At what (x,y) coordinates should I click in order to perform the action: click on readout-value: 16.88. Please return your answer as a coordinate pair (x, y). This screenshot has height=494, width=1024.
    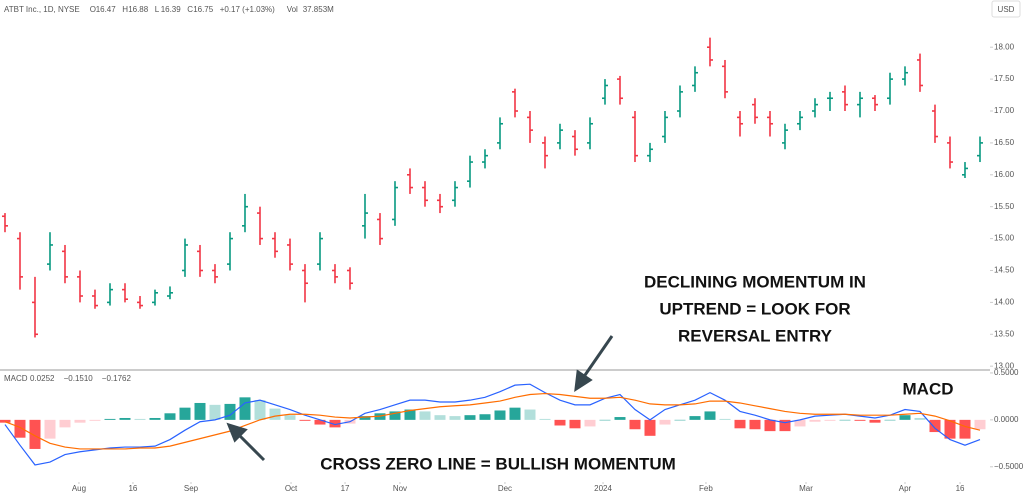
    Looking at the image, I should click on (138, 9).